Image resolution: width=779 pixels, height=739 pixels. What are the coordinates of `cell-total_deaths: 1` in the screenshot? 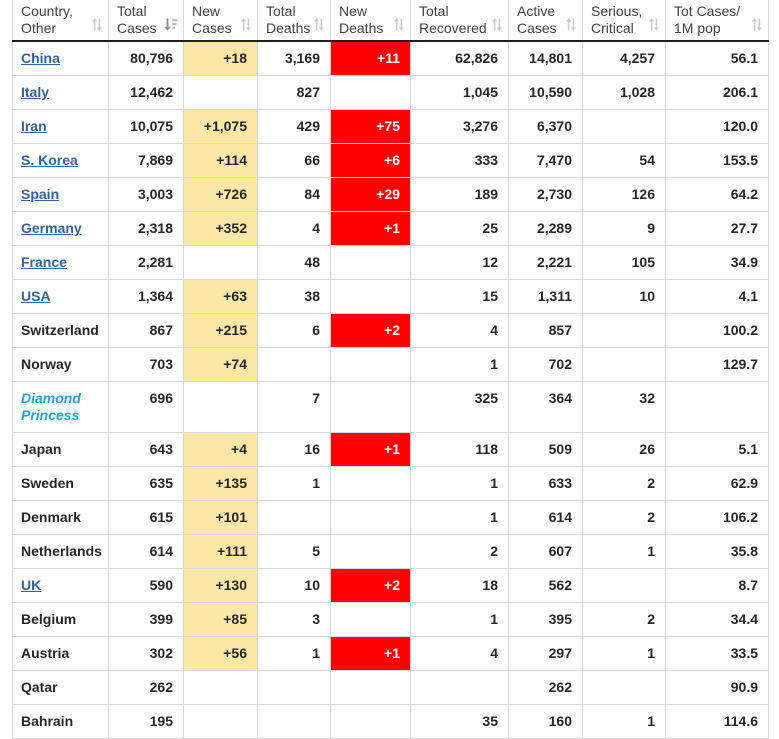 It's located at (294, 653).